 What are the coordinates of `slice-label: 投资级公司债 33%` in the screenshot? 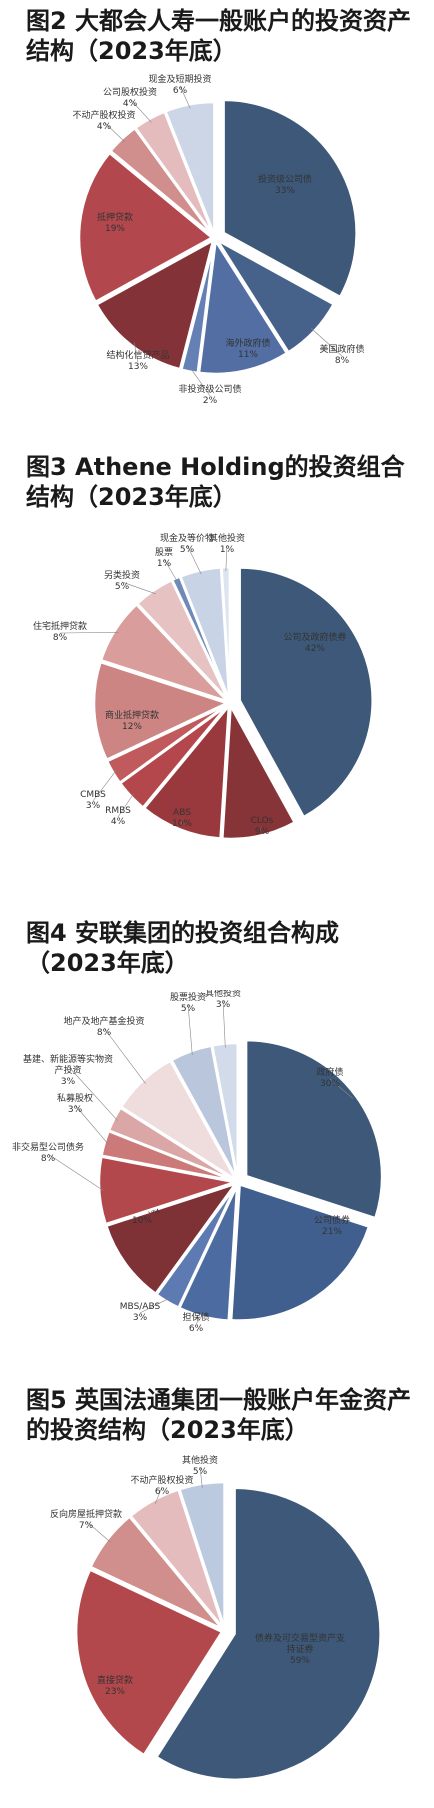 It's located at (285, 184).